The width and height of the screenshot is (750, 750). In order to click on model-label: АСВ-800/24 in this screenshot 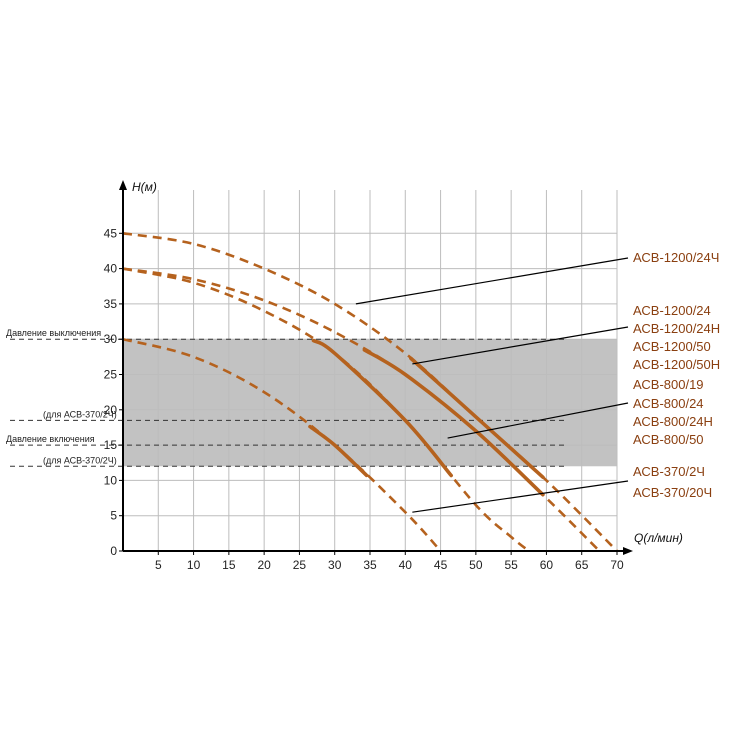, I will do `click(668, 403)`.